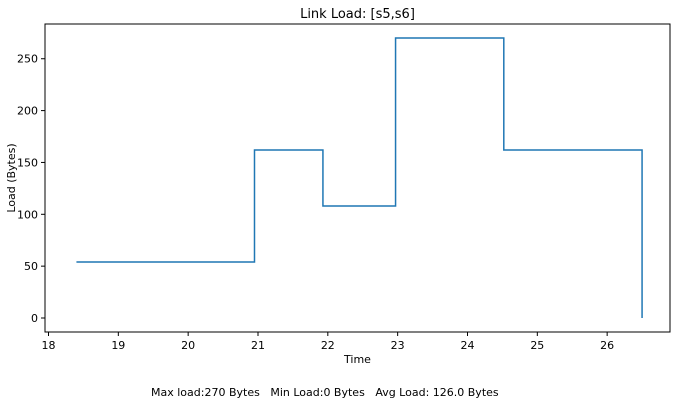 The image size is (679, 406). I want to click on y-axis-title: Load (Bytes), so click(11, 177).